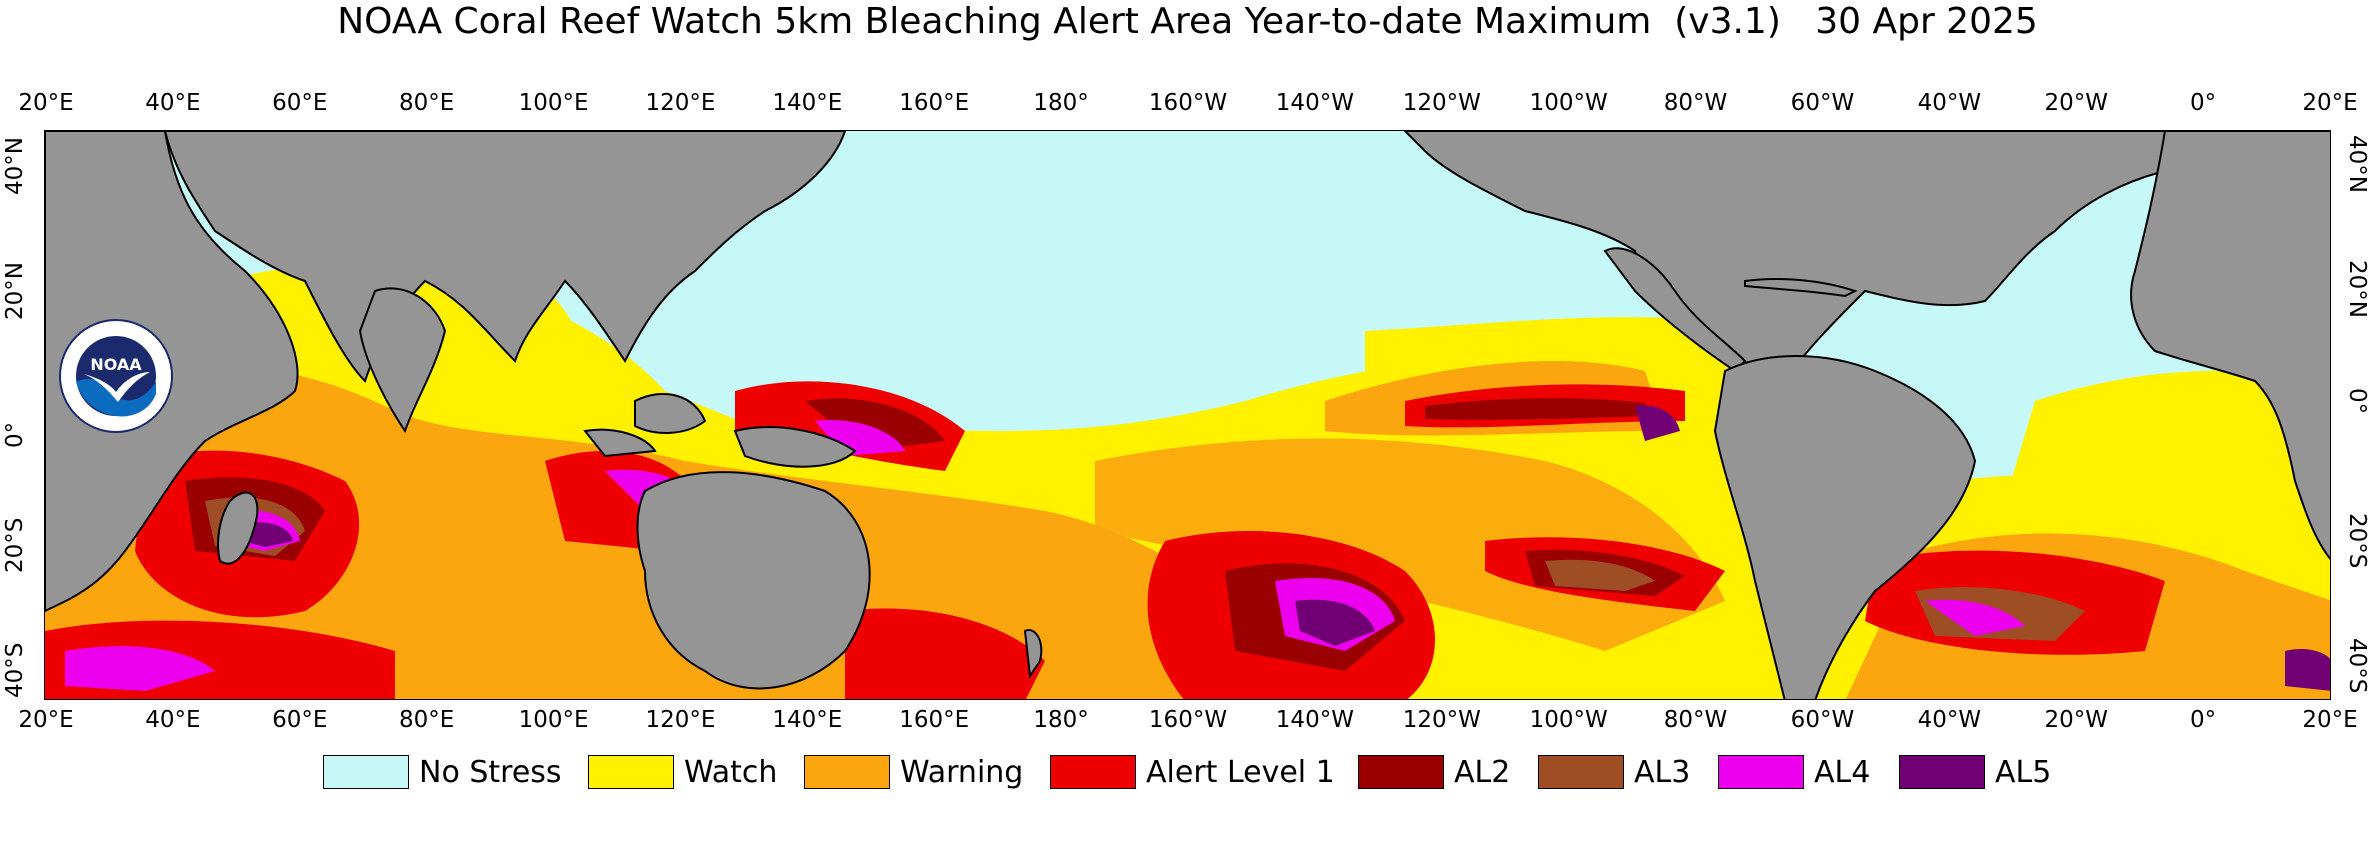 Image resolution: width=2375 pixels, height=853 pixels. I want to click on top-lon-tick-0: 20°E, so click(46, 103).